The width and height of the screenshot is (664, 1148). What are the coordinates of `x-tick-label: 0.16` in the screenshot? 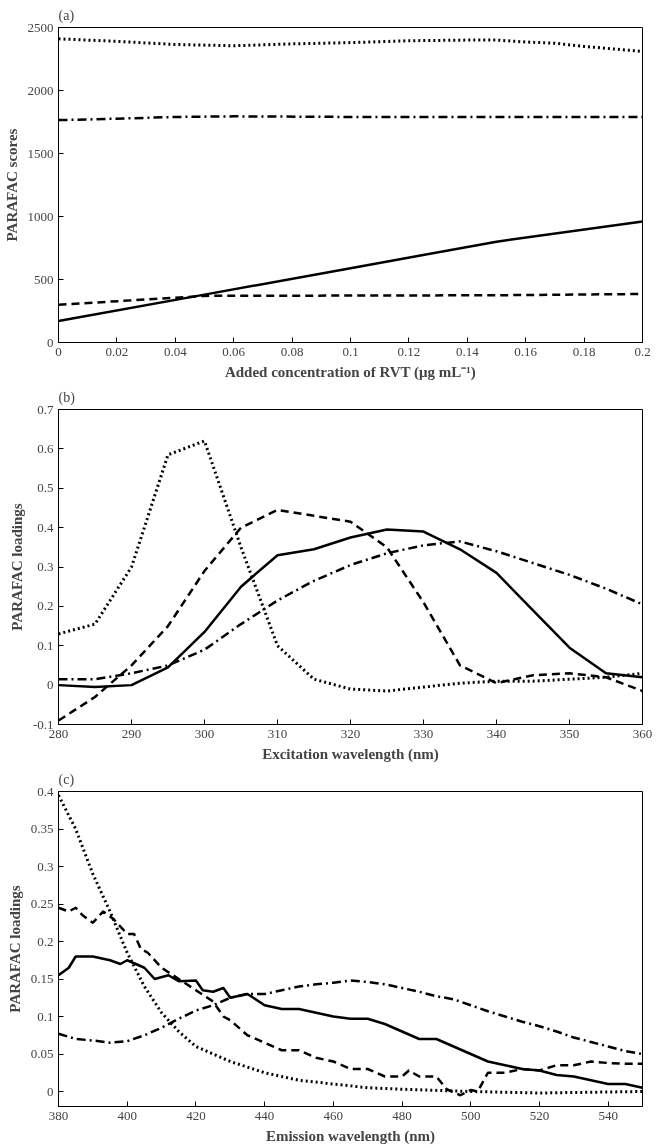 It's located at (526, 351).